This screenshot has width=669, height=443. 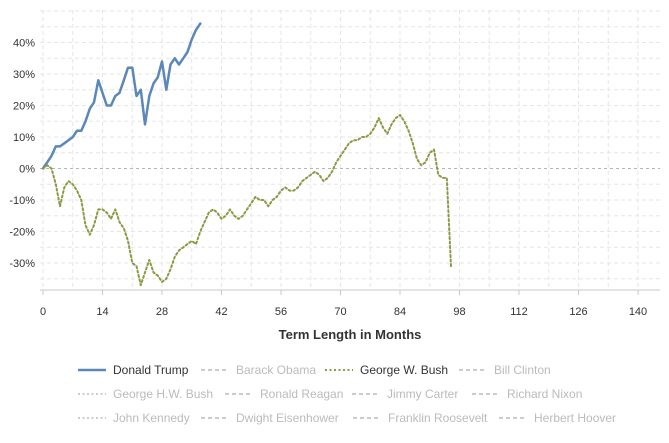 What do you see at coordinates (22, 154) in the screenshot?
I see `y-axis-ticks: -30% -20% -10% 0% 10% 20% 30% 40%` at bounding box center [22, 154].